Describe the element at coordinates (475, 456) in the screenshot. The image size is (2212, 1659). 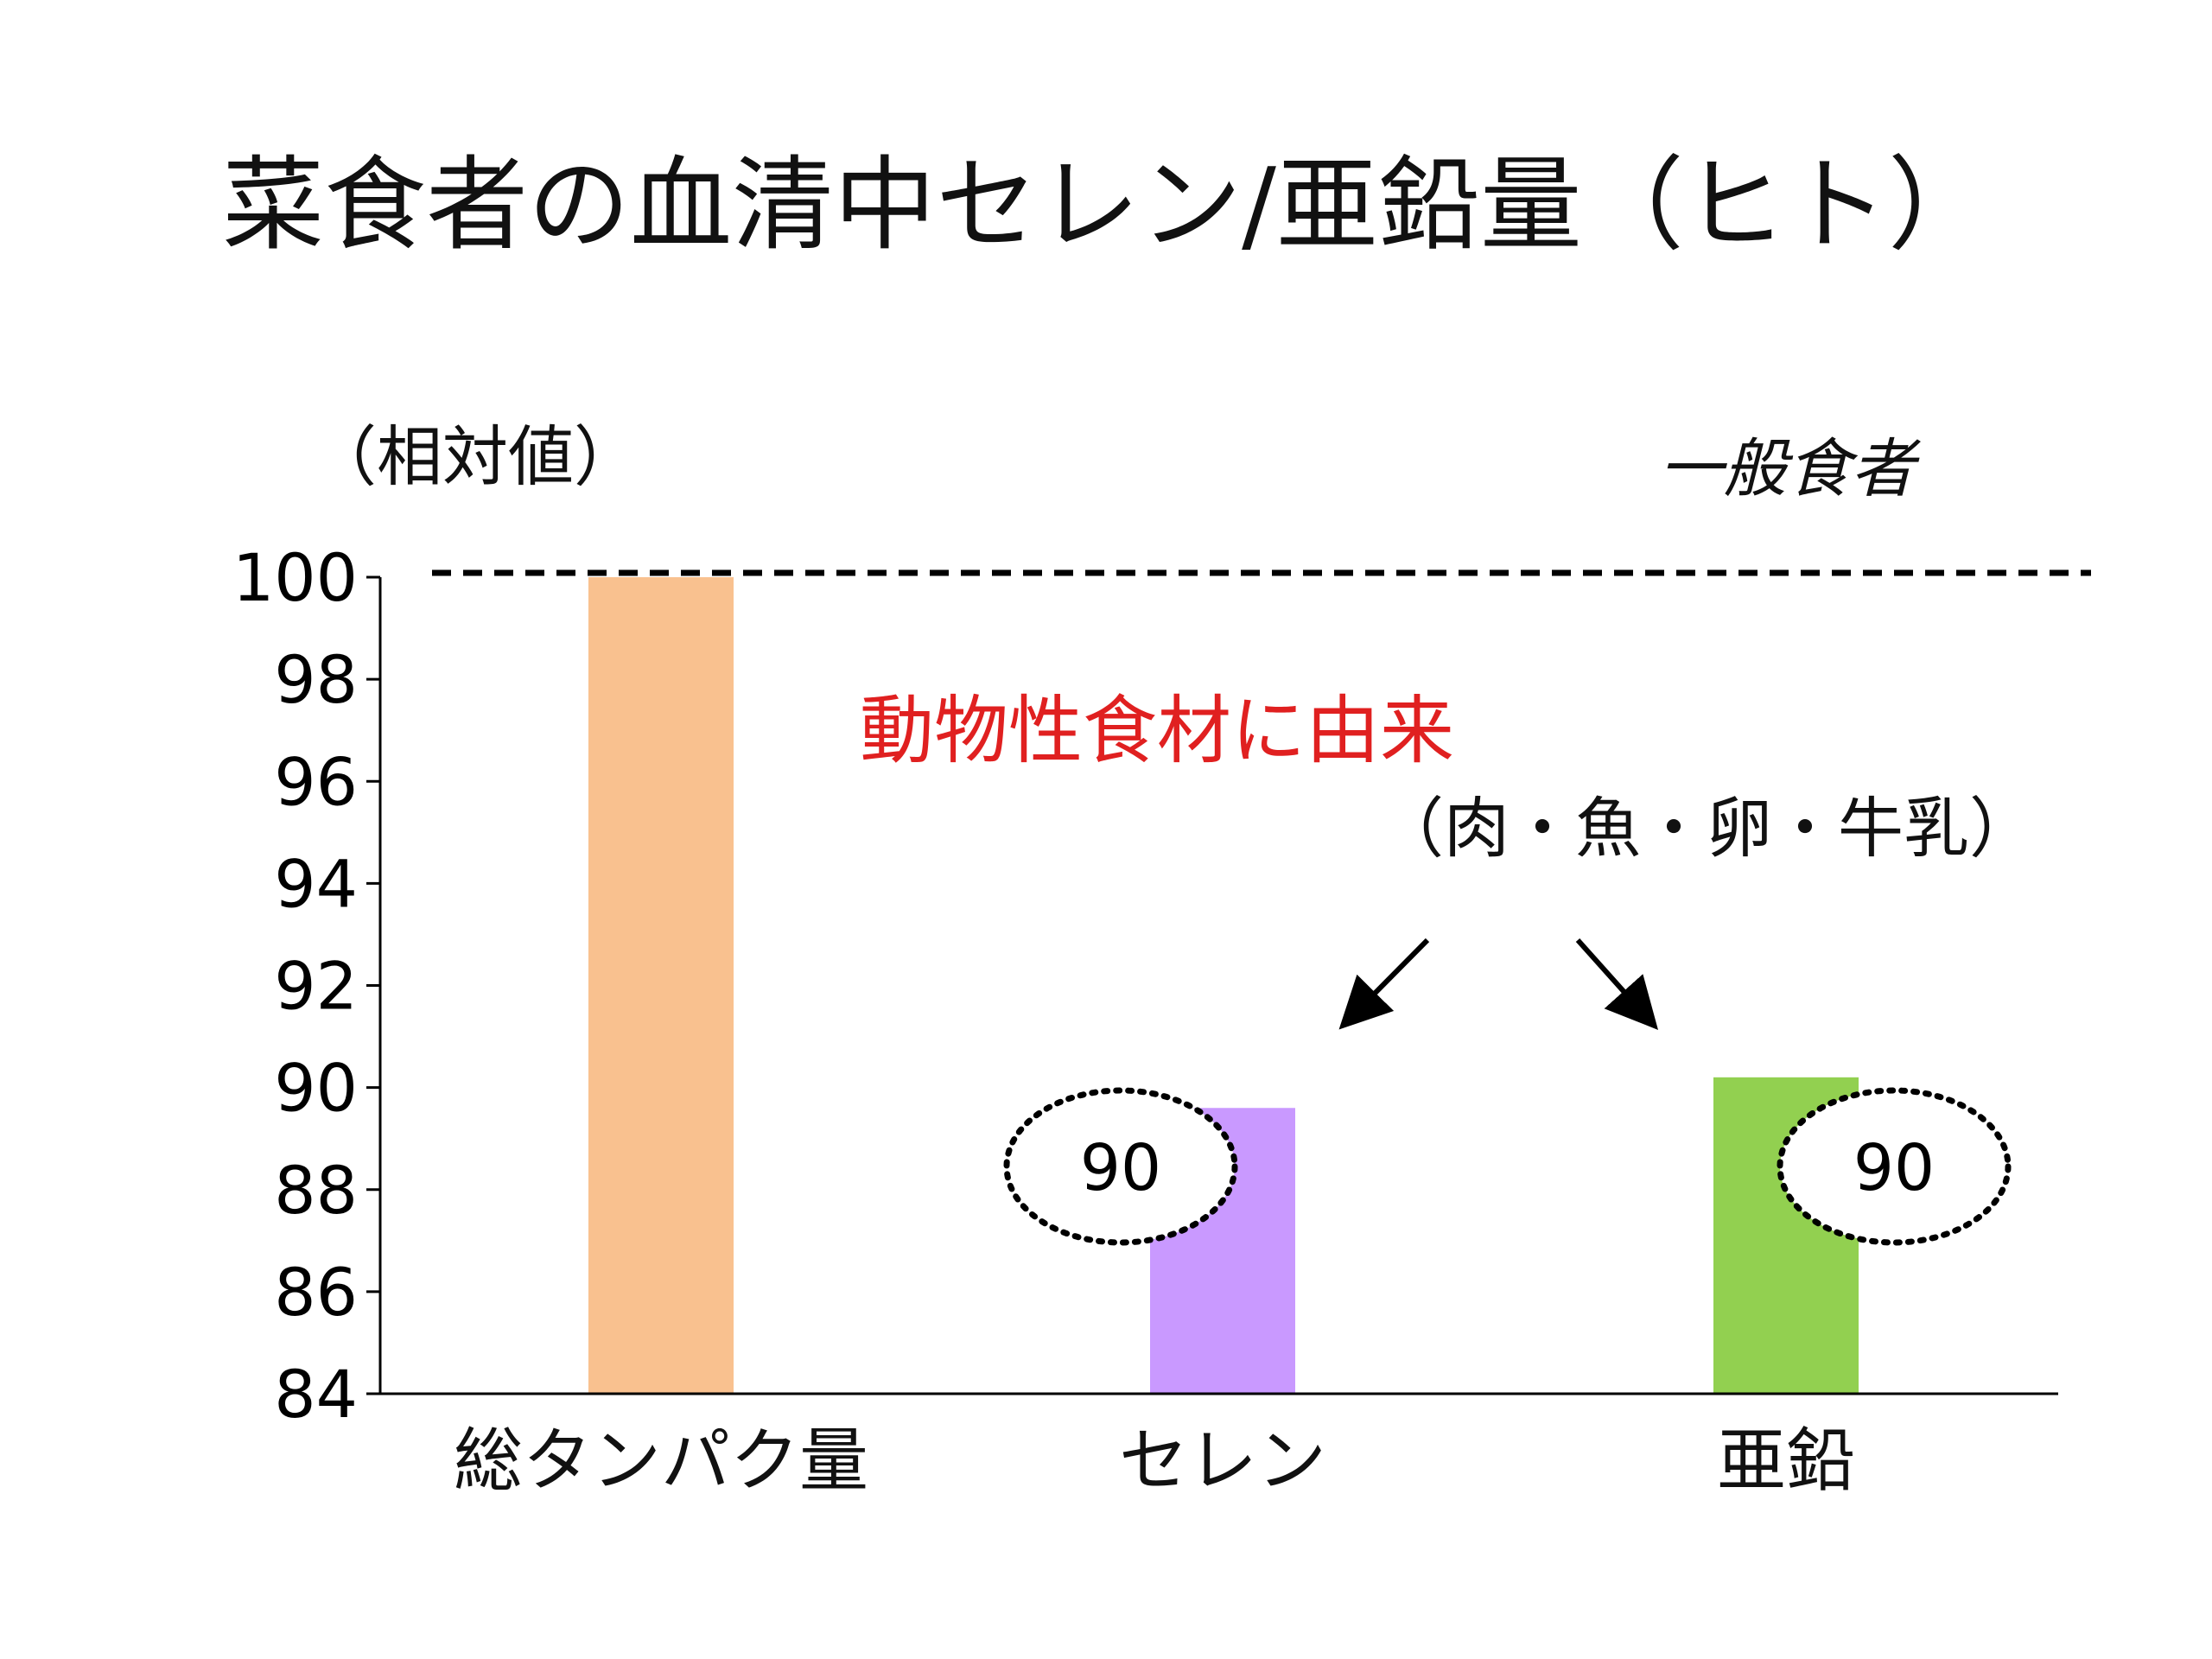
I see `y-axis-unit-label: （相対値）` at that location.